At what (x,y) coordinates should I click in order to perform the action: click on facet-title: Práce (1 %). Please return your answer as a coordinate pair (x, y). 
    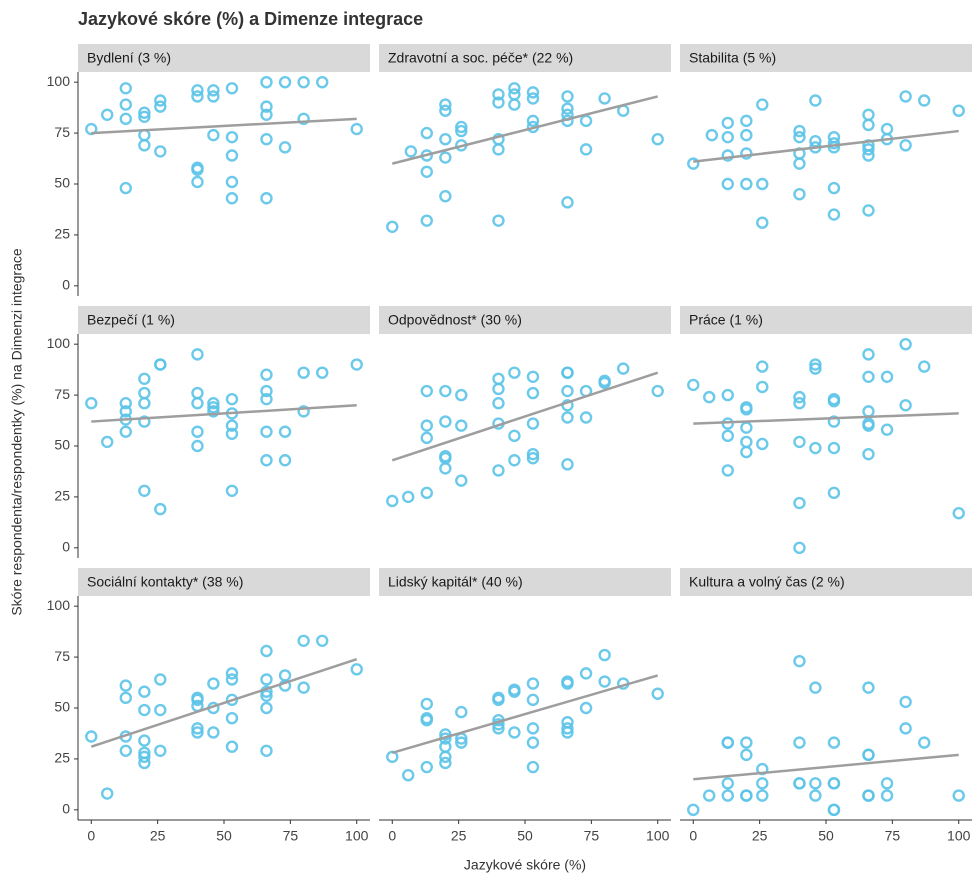
    Looking at the image, I should click on (726, 320).